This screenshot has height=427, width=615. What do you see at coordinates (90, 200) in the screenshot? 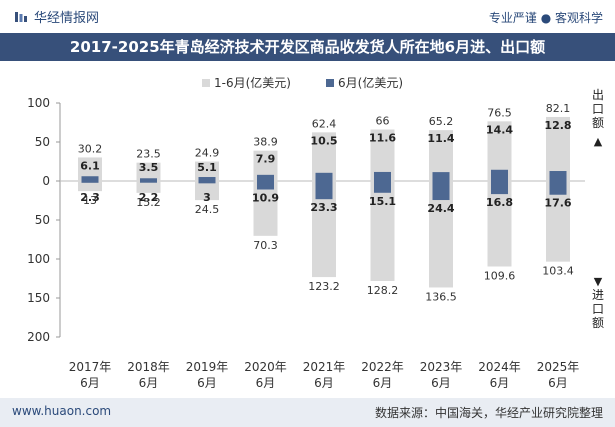
I see `label-range-import: 13` at bounding box center [90, 200].